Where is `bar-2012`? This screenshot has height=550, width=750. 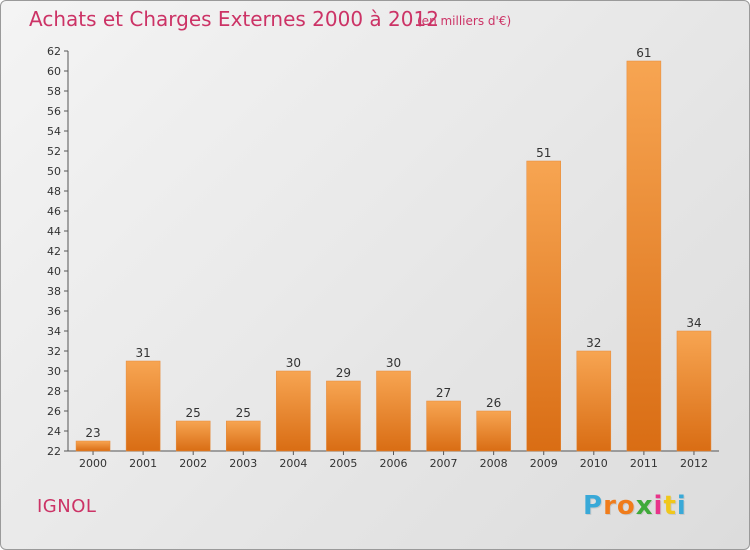
bar-2012 is located at coordinates (694, 391).